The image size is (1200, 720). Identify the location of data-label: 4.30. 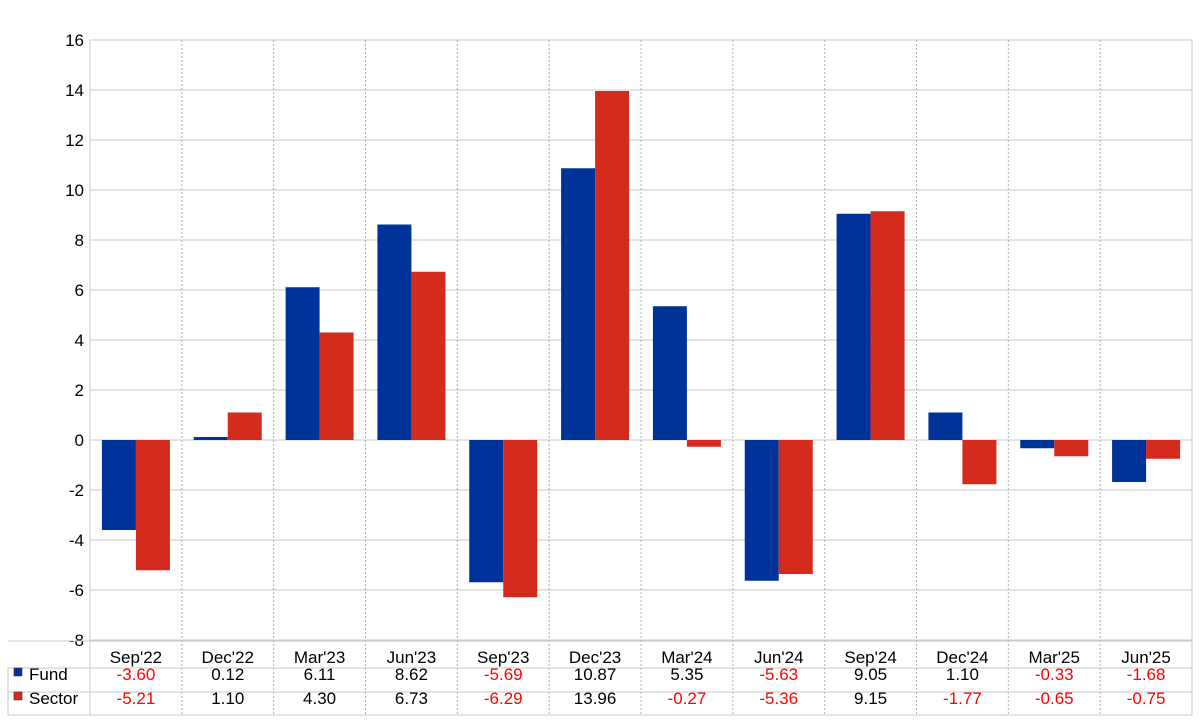
(319, 698).